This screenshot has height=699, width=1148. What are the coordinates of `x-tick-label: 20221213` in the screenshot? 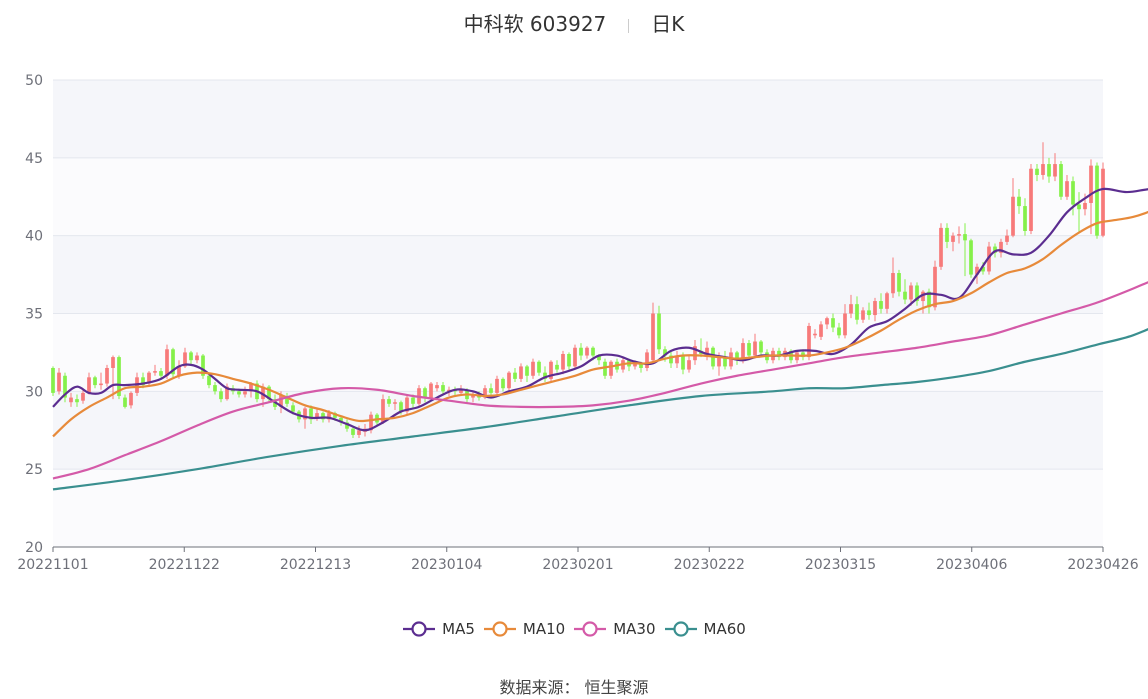 It's located at (315, 565).